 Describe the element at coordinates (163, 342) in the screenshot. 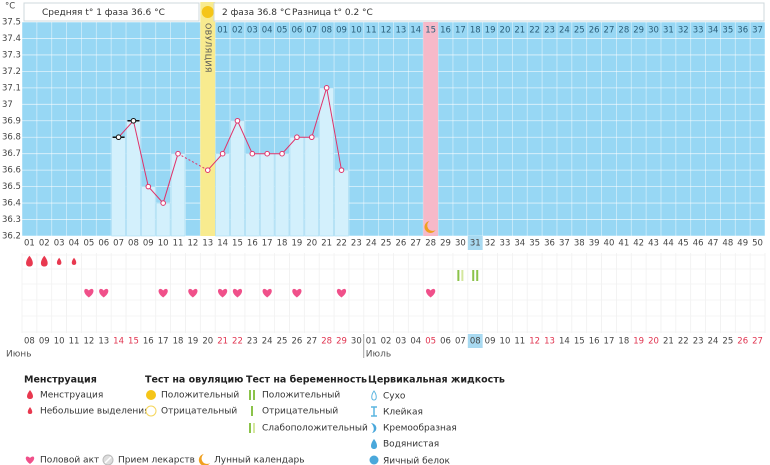

I see `date-label: 17` at that location.